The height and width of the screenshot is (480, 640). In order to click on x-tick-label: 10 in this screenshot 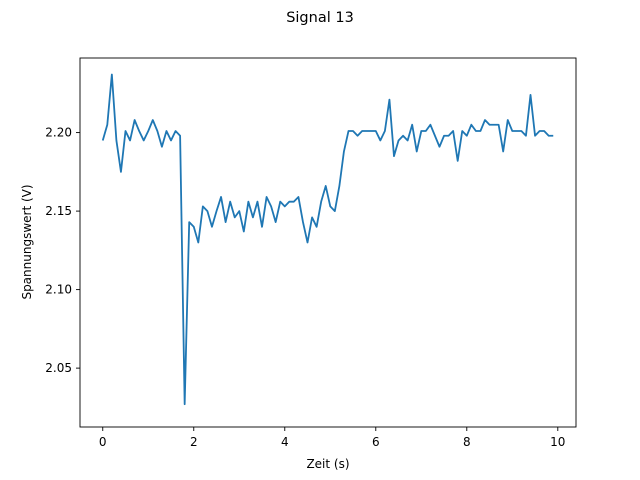, I will do `click(557, 442)`.